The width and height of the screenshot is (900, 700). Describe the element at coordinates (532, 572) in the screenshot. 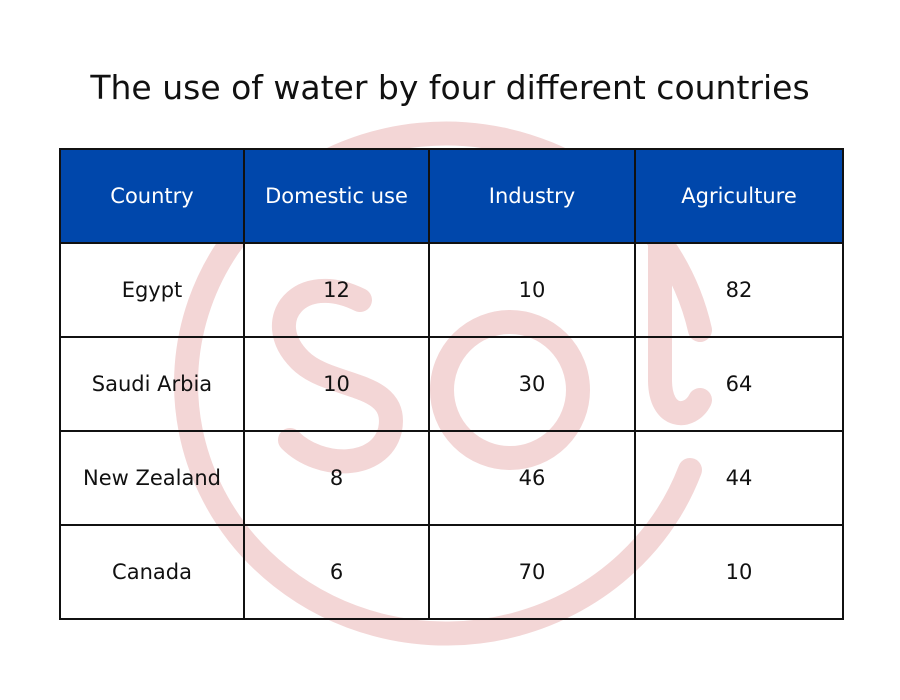

I see `cell-industry: 70` at that location.